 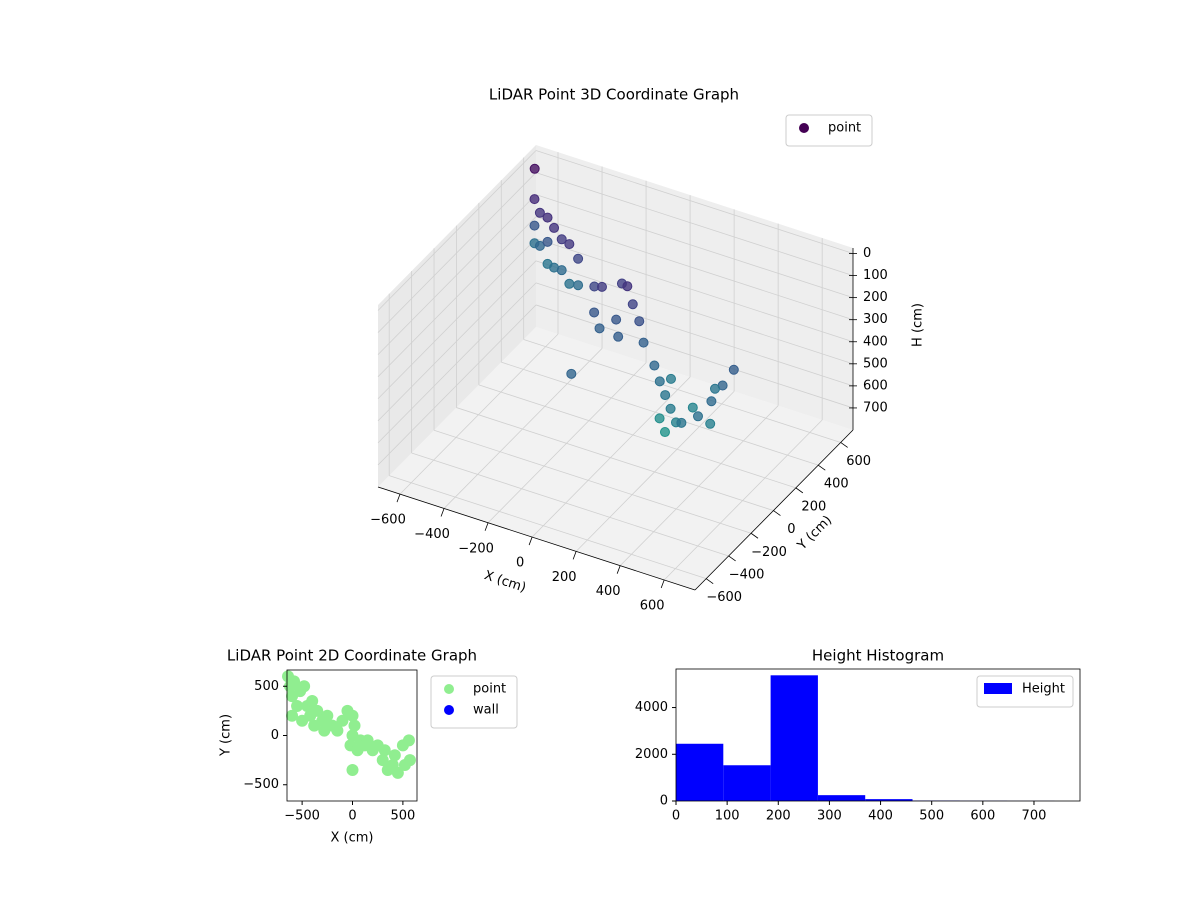 I want to click on chart-title: Height Histogram, so click(x=878, y=656).